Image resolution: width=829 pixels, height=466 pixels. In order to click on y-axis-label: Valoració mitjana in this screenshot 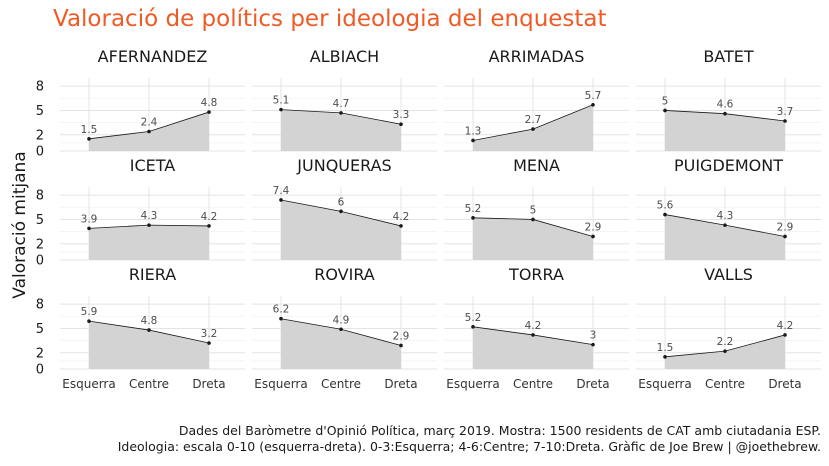, I will do `click(20, 224)`.